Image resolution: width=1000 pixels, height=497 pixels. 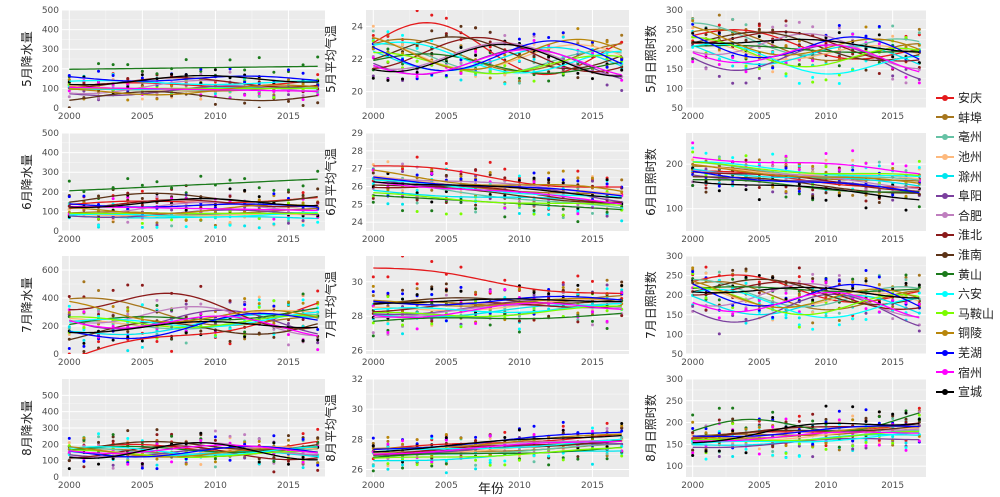 I want to click on legend-label: 合肥, so click(x=970, y=215).